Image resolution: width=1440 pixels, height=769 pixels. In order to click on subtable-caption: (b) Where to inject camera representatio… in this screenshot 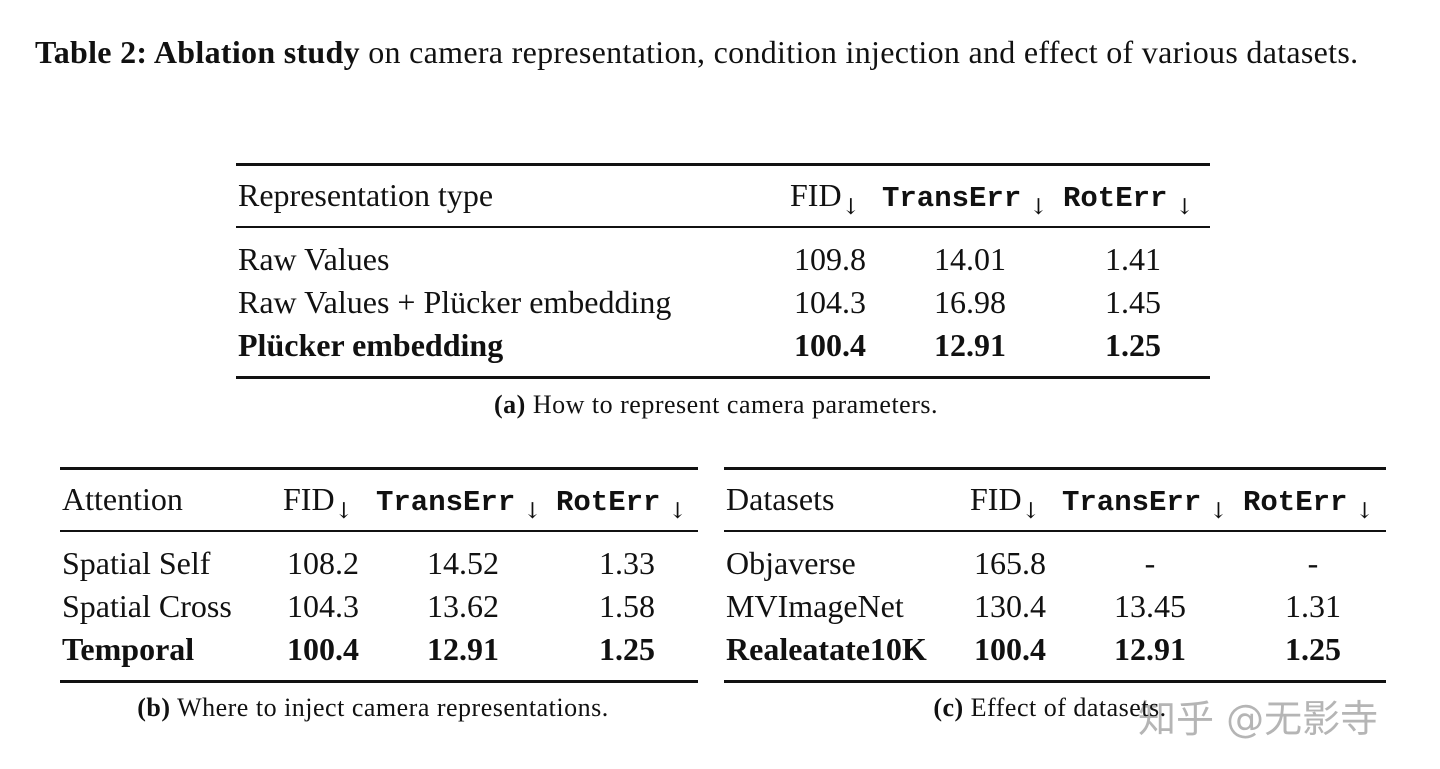, I will do `click(373, 708)`.